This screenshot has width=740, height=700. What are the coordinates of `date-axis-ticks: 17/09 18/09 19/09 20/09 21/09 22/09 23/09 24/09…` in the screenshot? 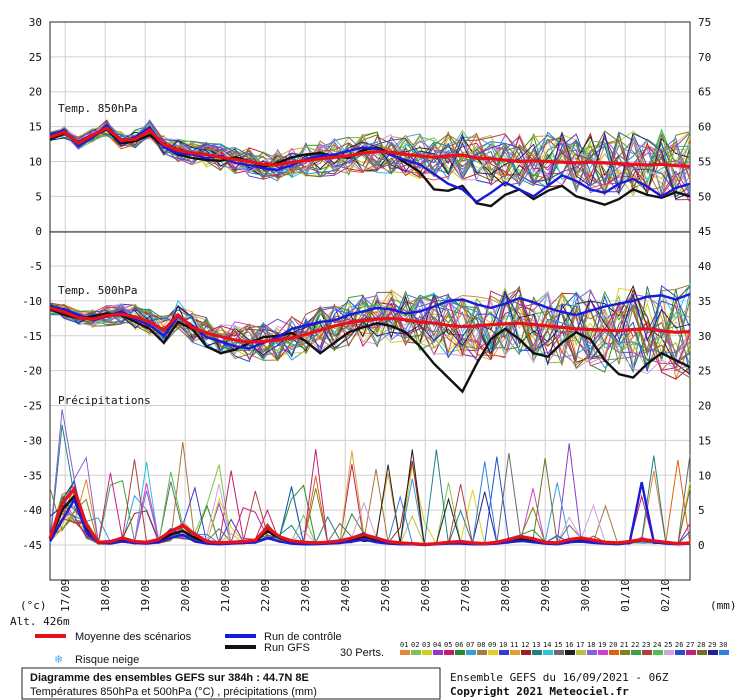 It's located at (365, 595).